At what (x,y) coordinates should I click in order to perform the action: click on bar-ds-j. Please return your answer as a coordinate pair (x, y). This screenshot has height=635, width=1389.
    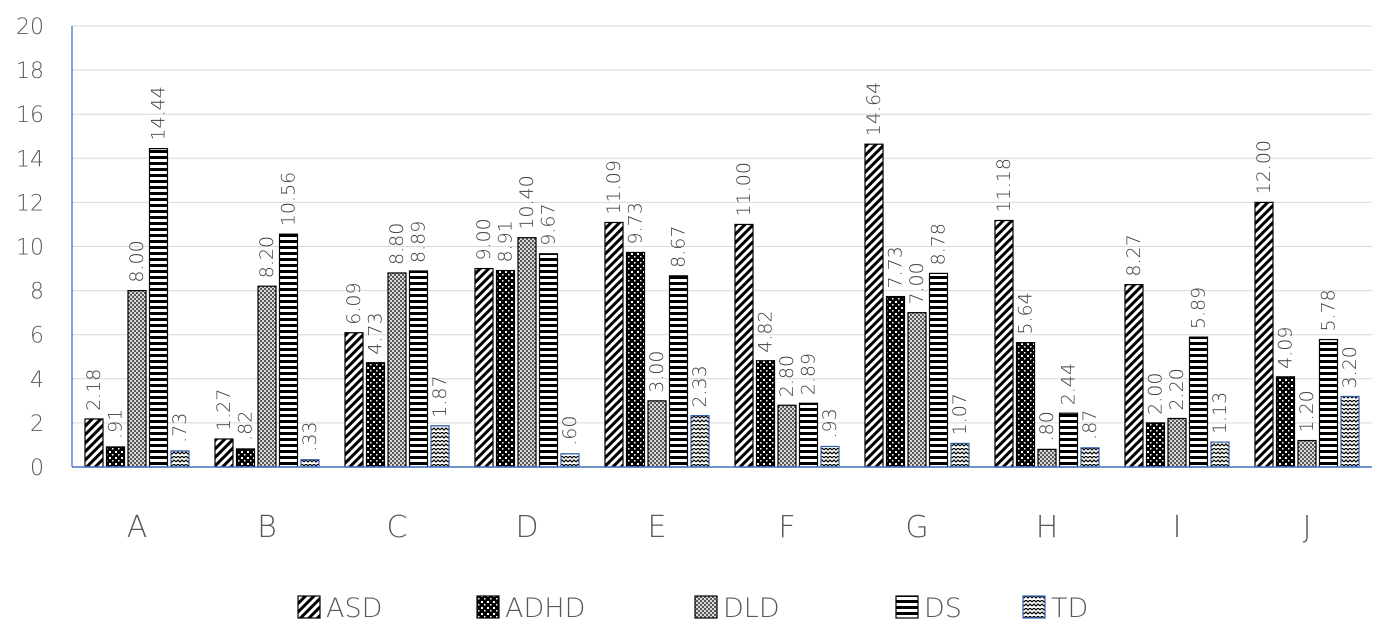
    Looking at the image, I should click on (1328, 403).